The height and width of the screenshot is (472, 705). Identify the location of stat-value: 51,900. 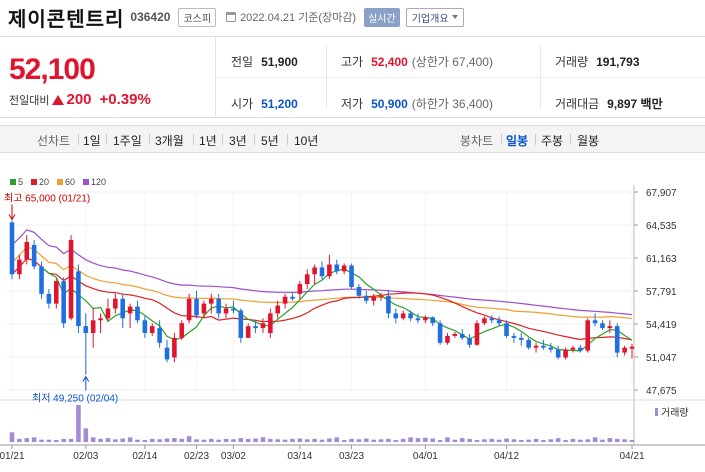
(279, 61).